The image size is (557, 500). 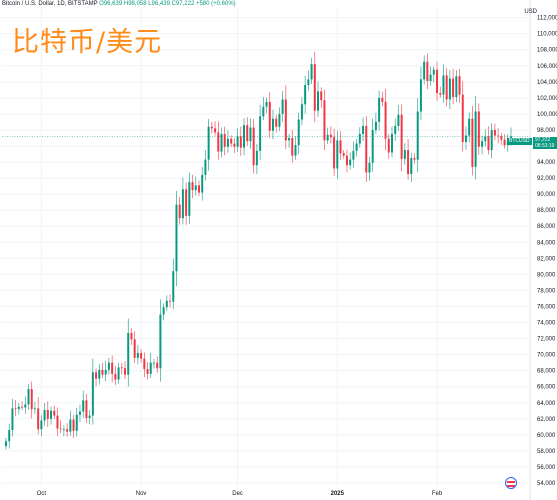 I want to click on y-tick-label: 78,000, so click(x=546, y=291).